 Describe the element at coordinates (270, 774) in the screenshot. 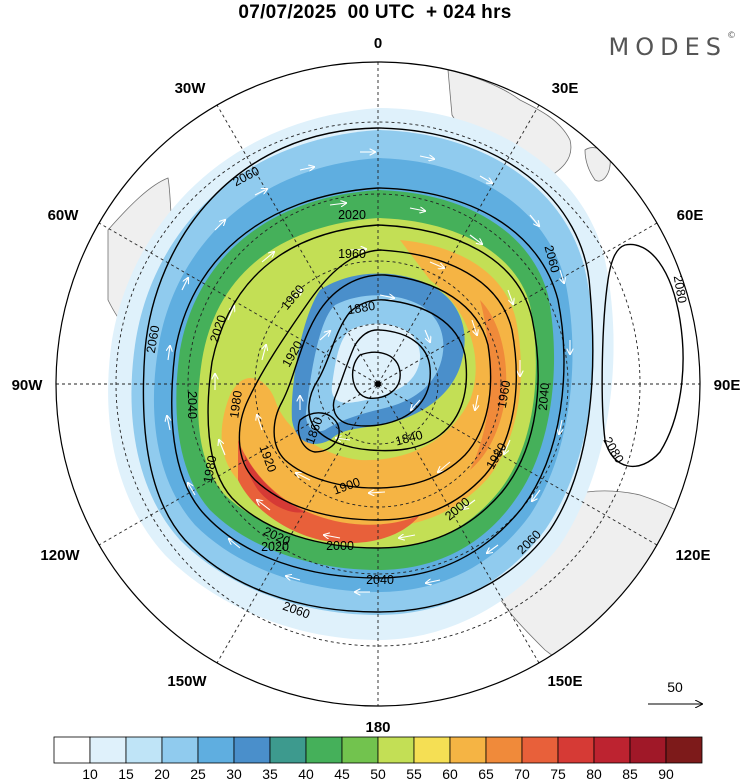

I see `colorbar-tick-label: 35` at that location.